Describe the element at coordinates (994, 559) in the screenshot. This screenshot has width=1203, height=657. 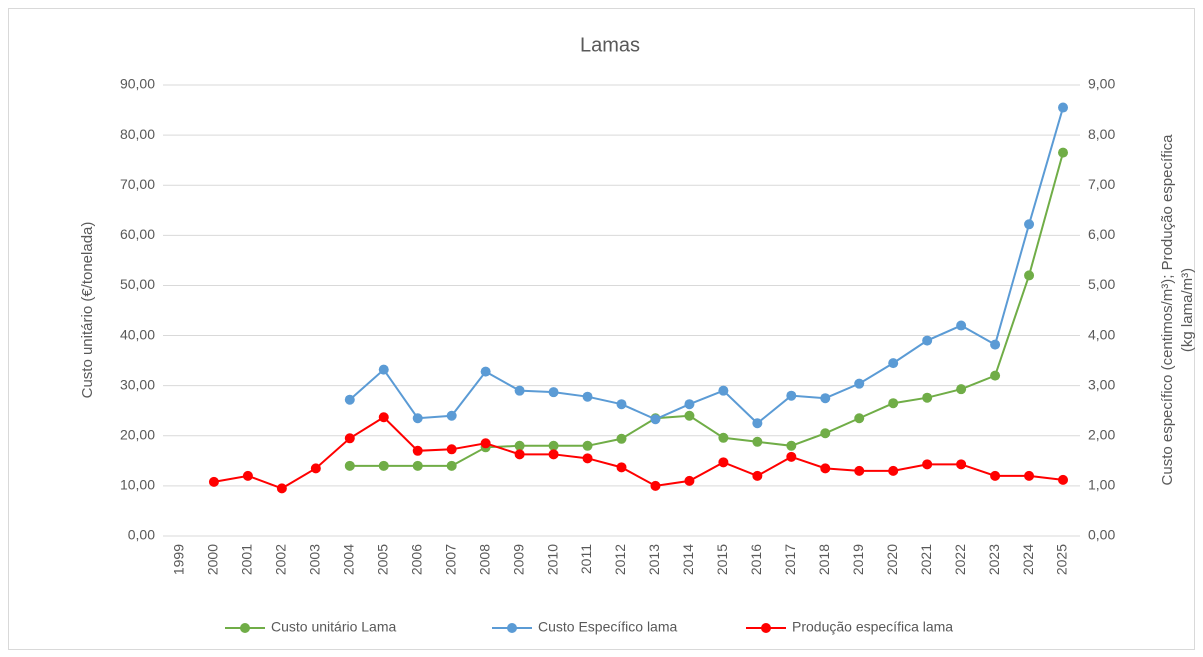
I see `x-tick-label: 2023` at that location.